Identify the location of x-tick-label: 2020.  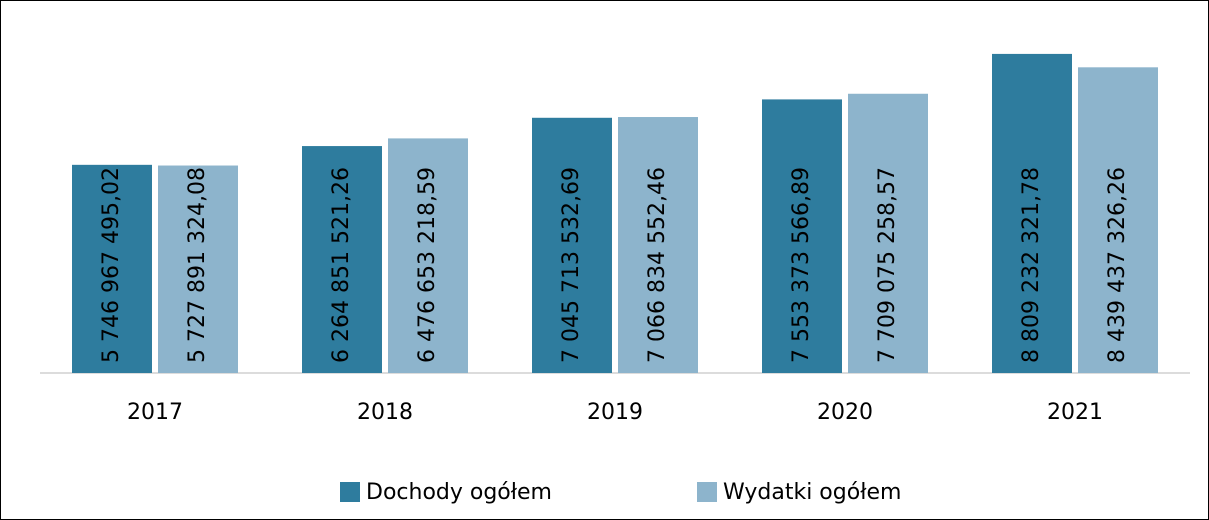
(845, 412).